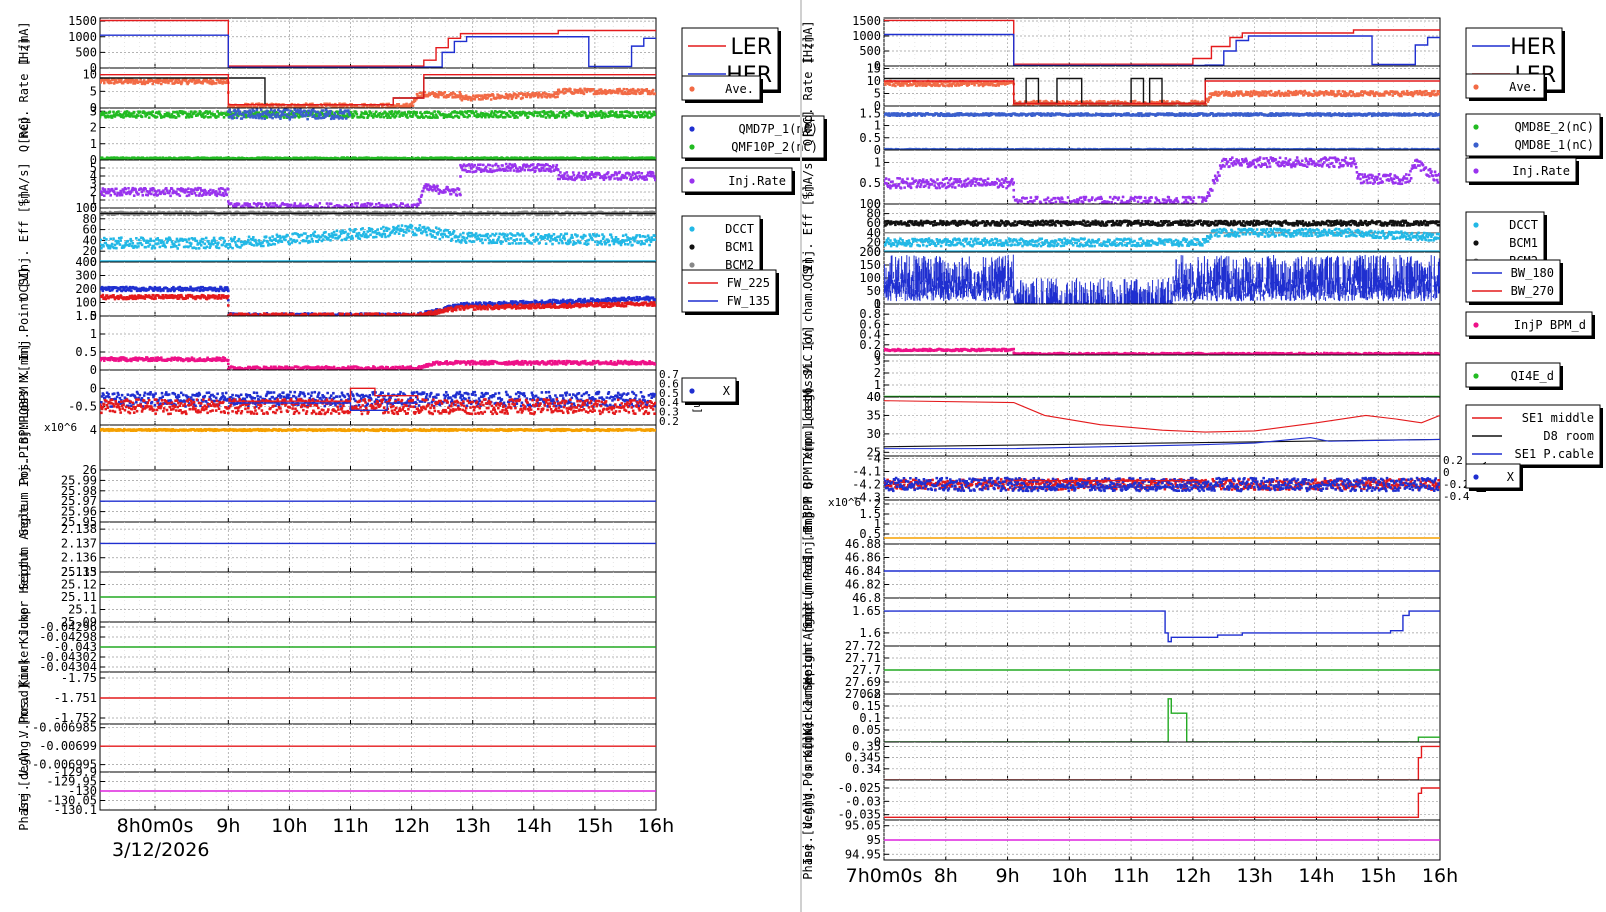  Describe the element at coordinates (863, 801) in the screenshot. I see `y-tick-label: -0.03` at that location.